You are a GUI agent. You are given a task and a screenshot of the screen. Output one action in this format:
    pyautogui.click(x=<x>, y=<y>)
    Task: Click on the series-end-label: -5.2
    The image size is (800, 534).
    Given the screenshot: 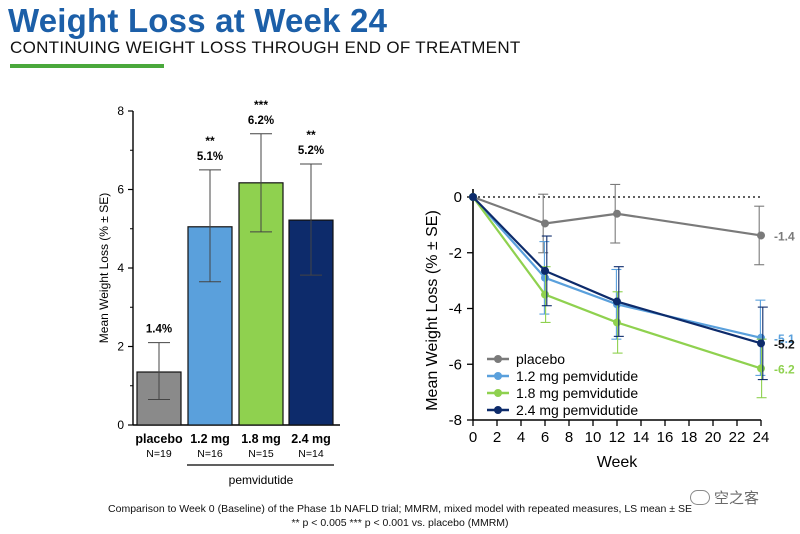 What is the action you would take?
    pyautogui.click(x=784, y=344)
    